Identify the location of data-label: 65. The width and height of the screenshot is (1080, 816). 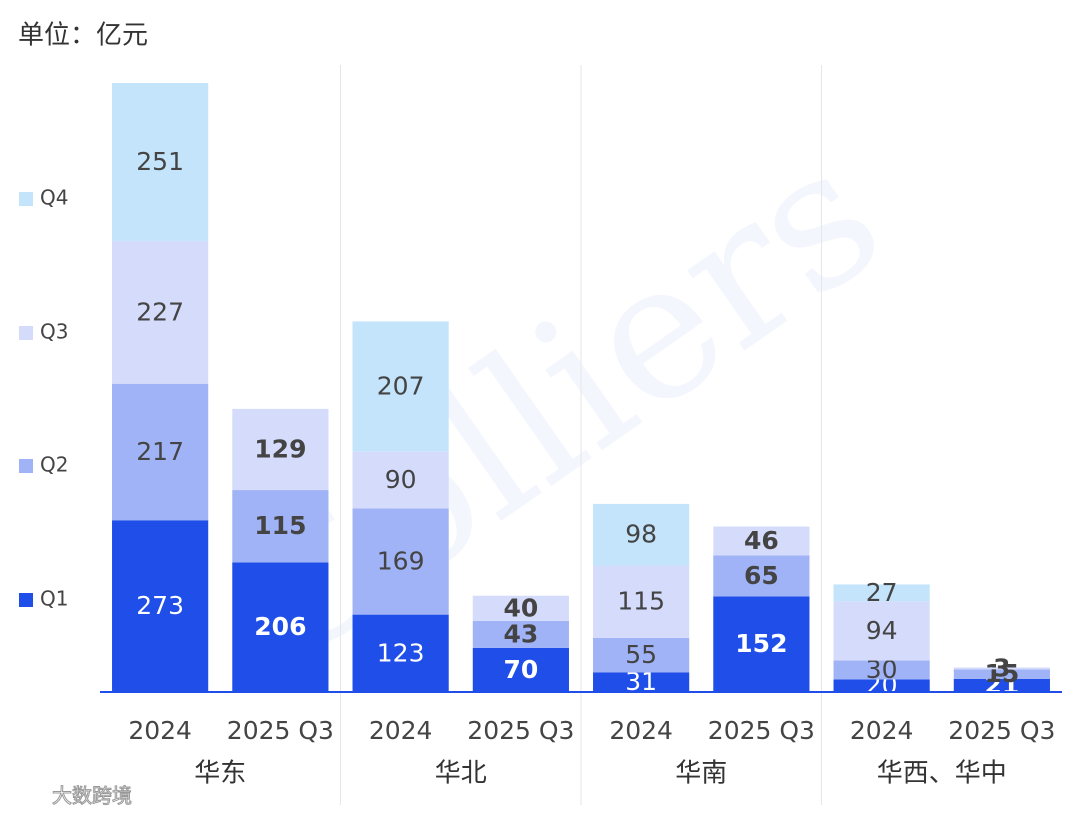
(761, 575).